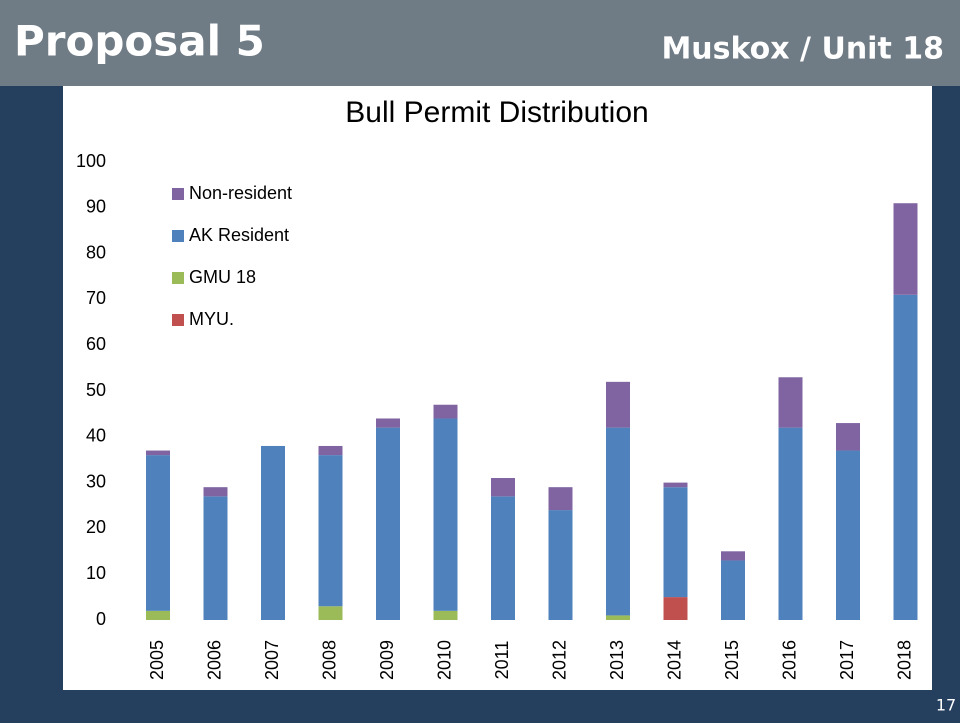 This screenshot has height=723, width=960. Describe the element at coordinates (732, 660) in the screenshot. I see `x-tick-label: 2015` at that location.